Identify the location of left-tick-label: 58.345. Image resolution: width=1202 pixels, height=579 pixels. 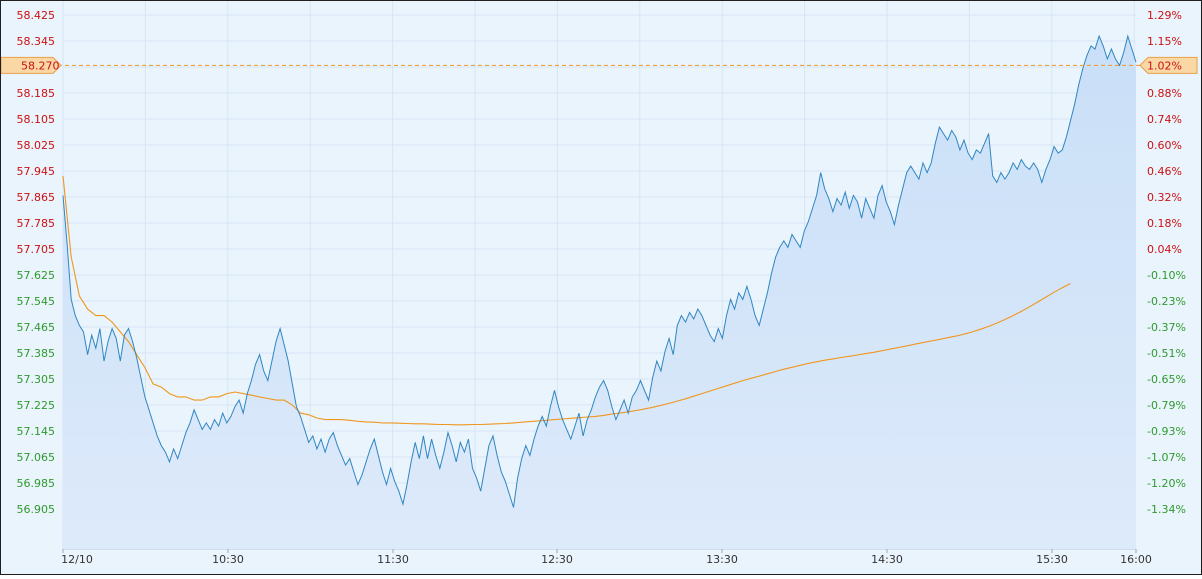
(36, 41).